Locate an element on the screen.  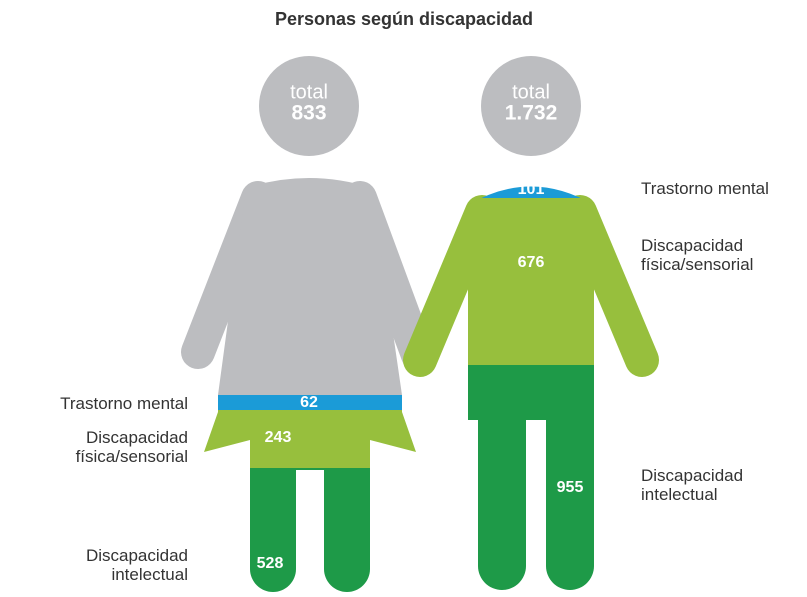
segment-value: 955 is located at coordinates (570, 487).